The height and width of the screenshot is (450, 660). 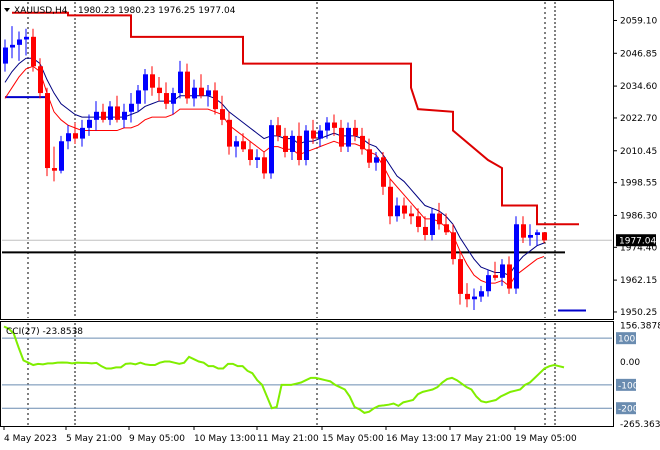 What do you see at coordinates (353, 439) in the screenshot?
I see `time-tick-label: 15 May 05:00` at bounding box center [353, 439].